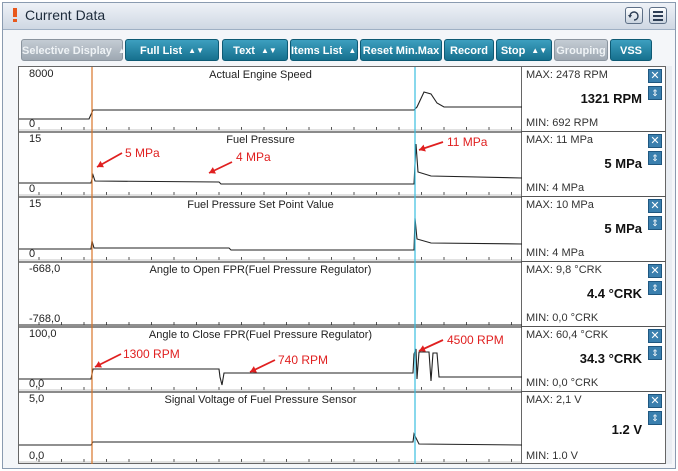 The height and width of the screenshot is (471, 678). What do you see at coordinates (554, 400) in the screenshot?
I see `stat-max: MAX: 2,1 V` at bounding box center [554, 400].